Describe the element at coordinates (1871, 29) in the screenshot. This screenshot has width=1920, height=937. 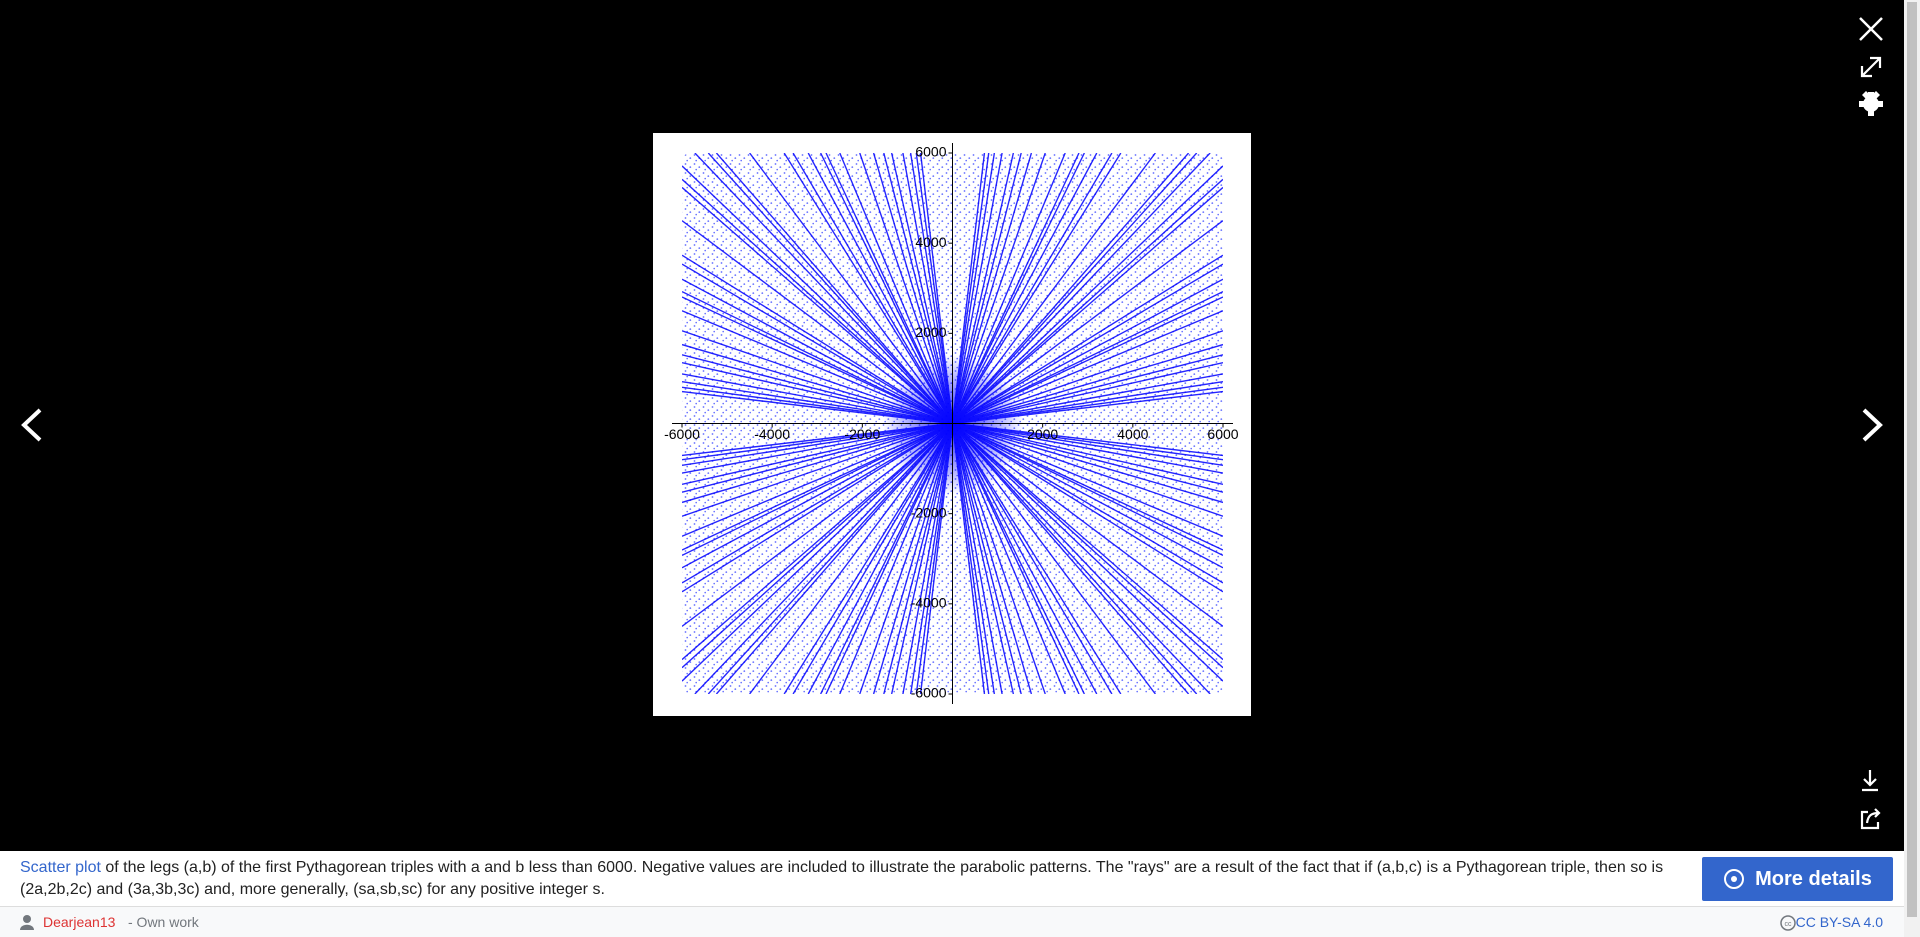
I see `close-icon` at that location.